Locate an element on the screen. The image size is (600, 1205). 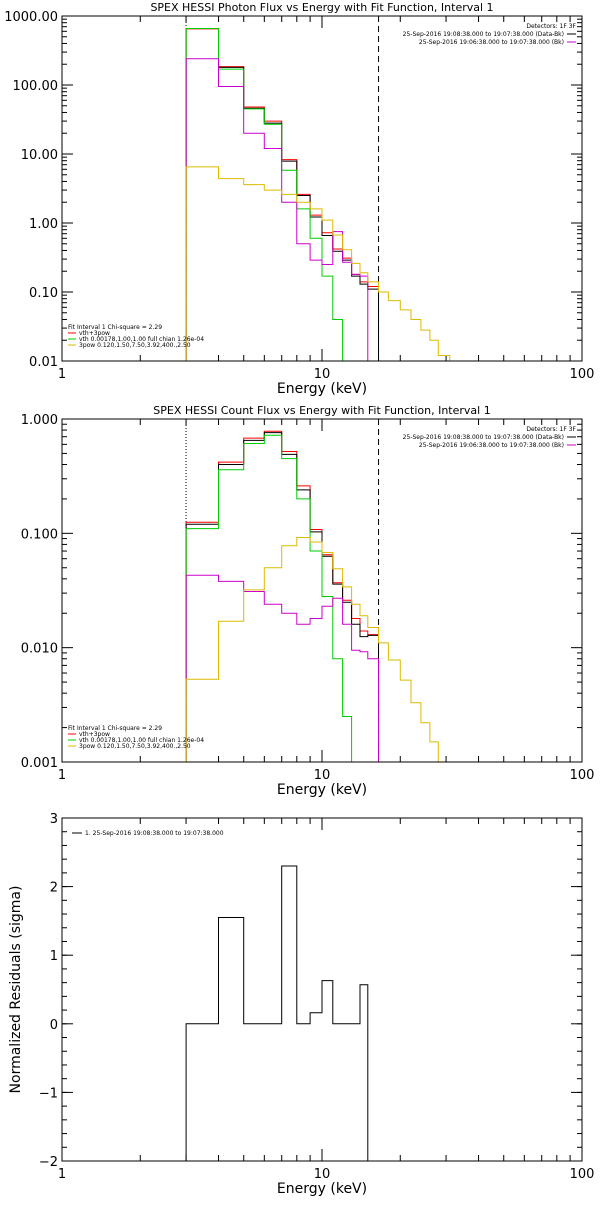
y-tick-label: 0.10 is located at coordinates (43, 293).